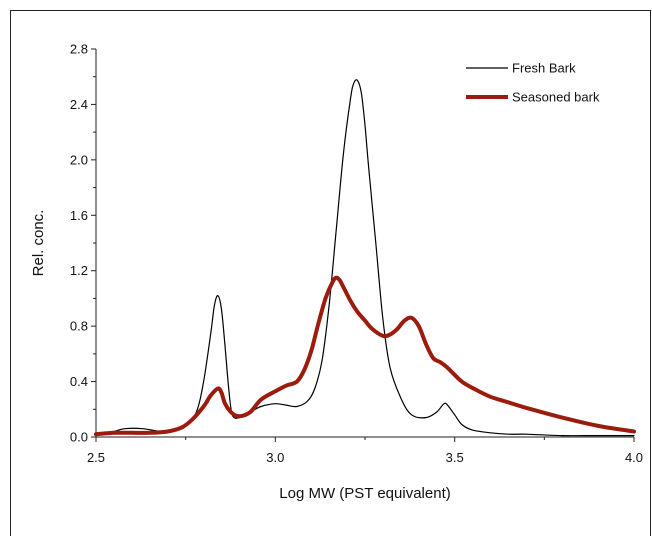  I want to click on y-tick-label: 2.0, so click(79, 159).